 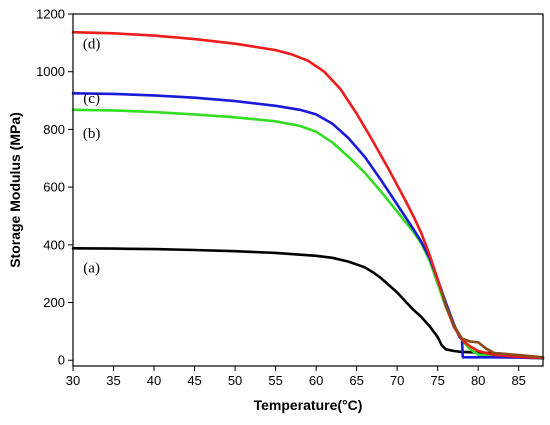 I want to click on x-tick-label: 70, so click(x=397, y=380).